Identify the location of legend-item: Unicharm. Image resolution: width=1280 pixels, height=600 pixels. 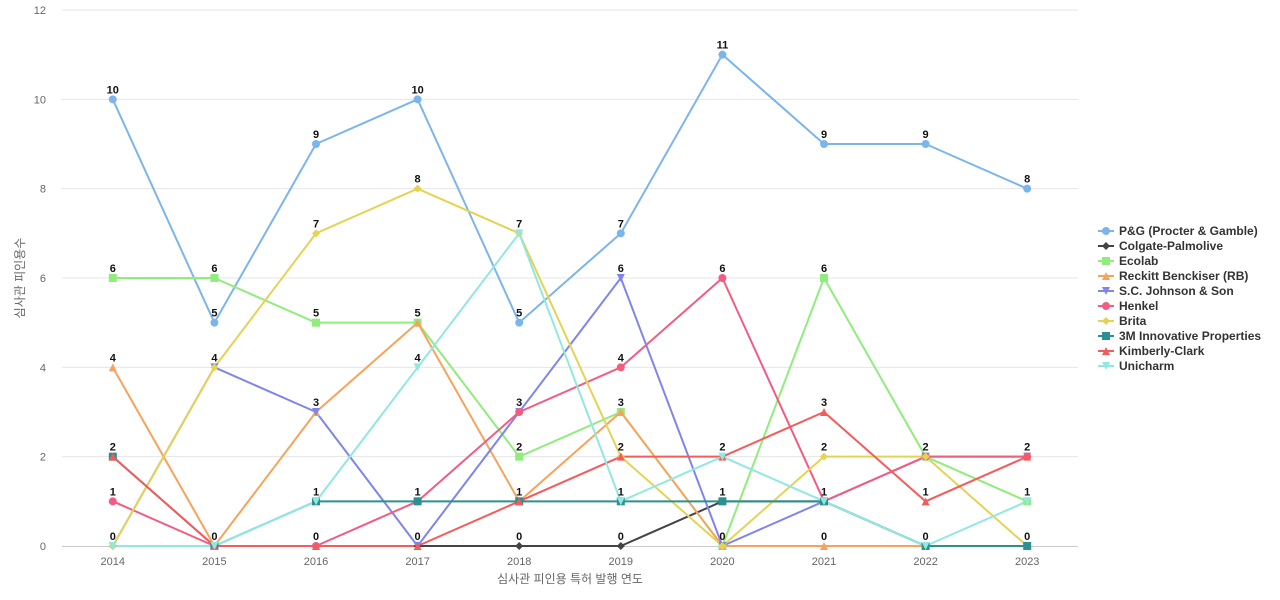
(1179, 365).